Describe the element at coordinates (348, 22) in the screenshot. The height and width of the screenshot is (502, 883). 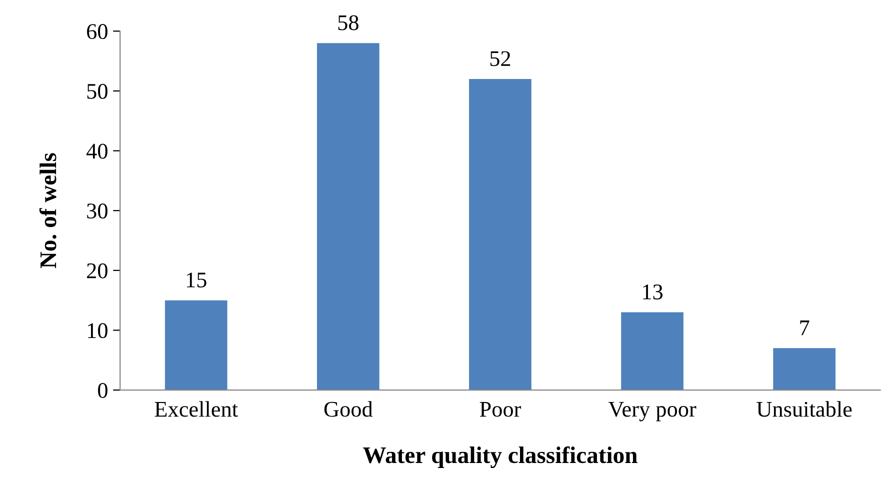
I see `data-label: 58` at that location.